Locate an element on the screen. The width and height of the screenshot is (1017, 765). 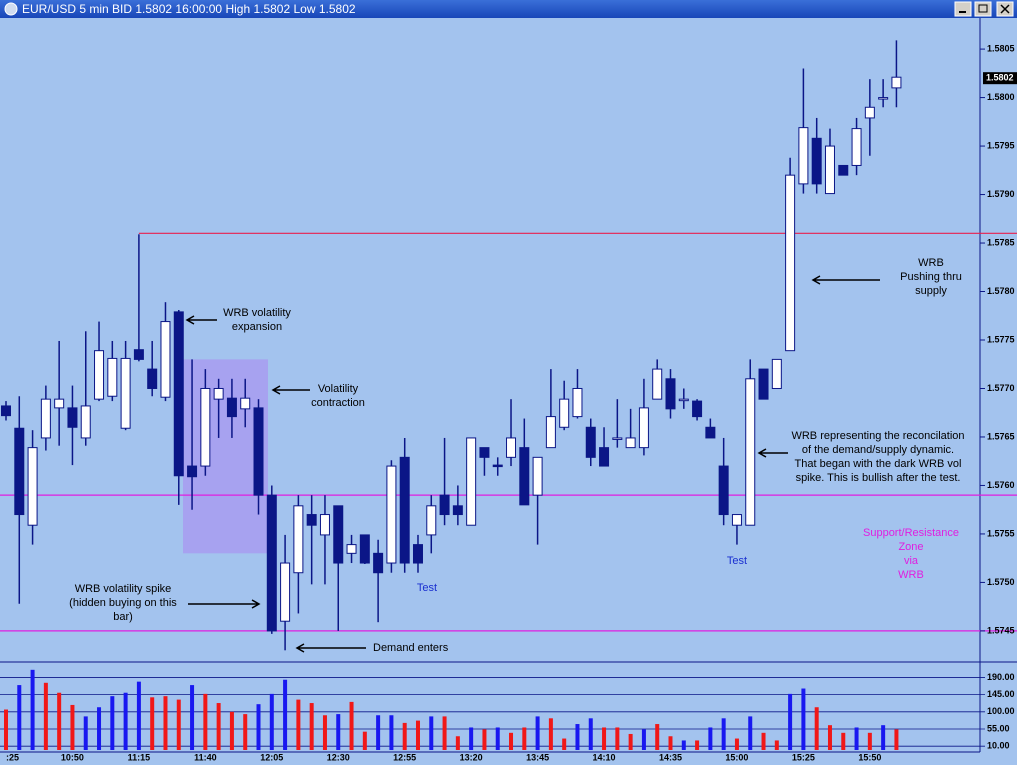
maximize-glyph is located at coordinates (983, 8).